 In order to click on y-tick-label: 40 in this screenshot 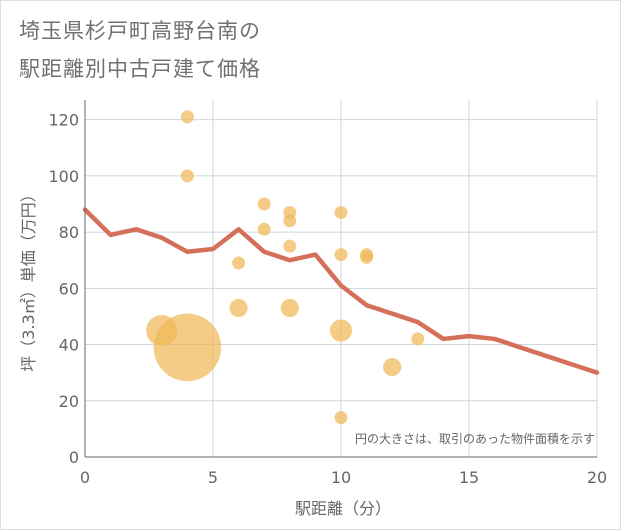, I will do `click(69, 345)`.